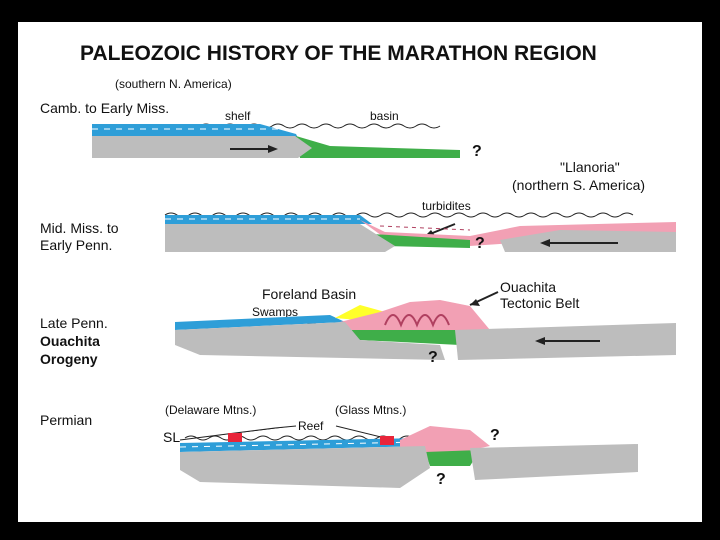 Image resolution: width=720 pixels, height=540 pixels. Describe the element at coordinates (70, 341) in the screenshot. I see `stage-3-label-line-2: Ouachita` at that location.